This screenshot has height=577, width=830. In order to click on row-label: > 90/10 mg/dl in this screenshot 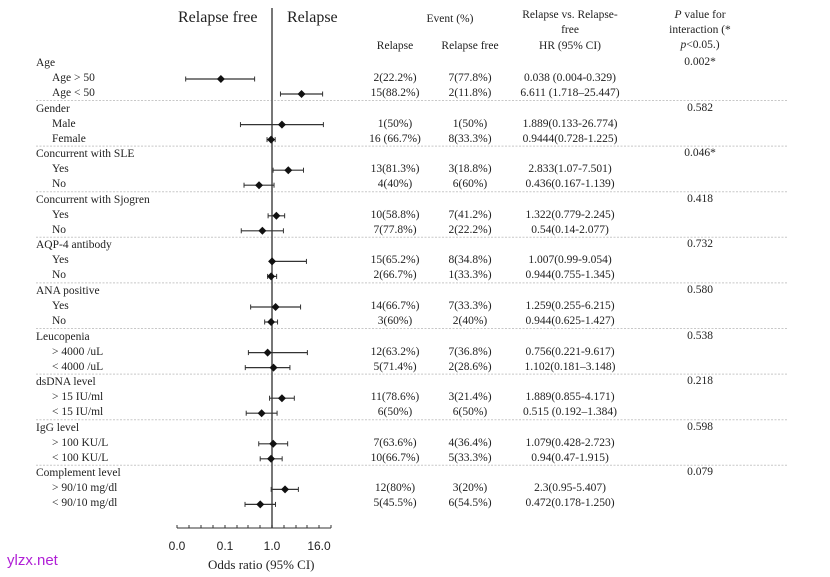, I will do `click(85, 488)`.